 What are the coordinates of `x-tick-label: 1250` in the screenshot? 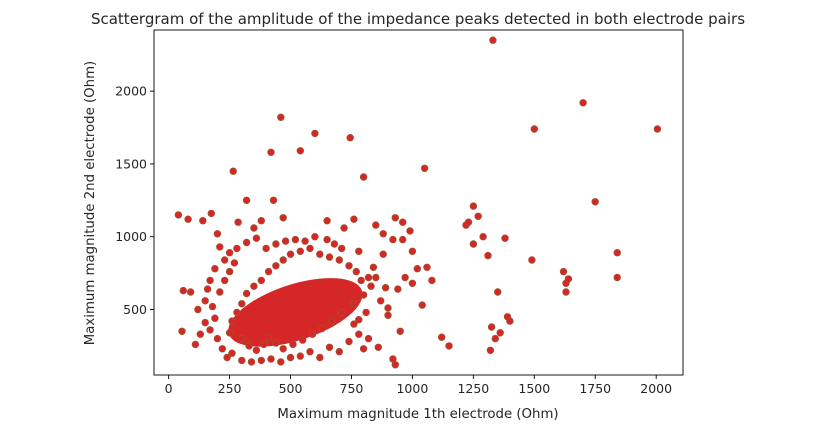 It's located at (473, 388).